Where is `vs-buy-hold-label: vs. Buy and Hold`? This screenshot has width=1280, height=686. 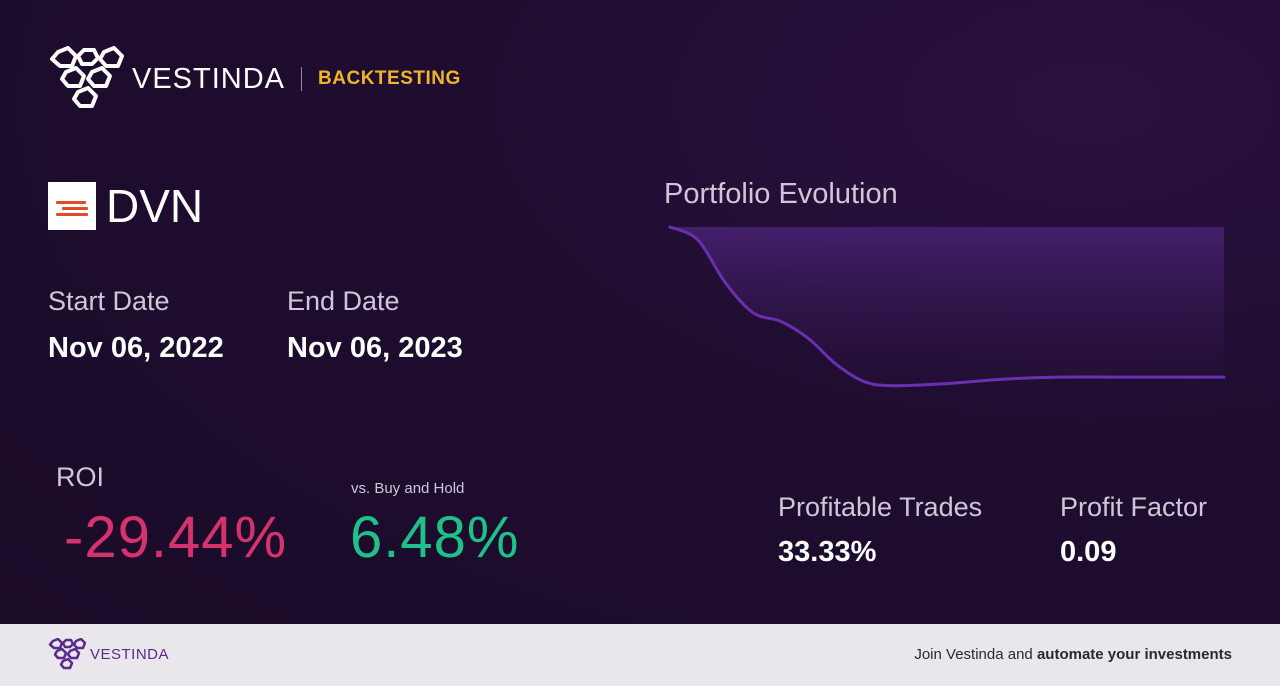
vs-buy-hold-label: vs. Buy and Hold is located at coordinates (408, 488).